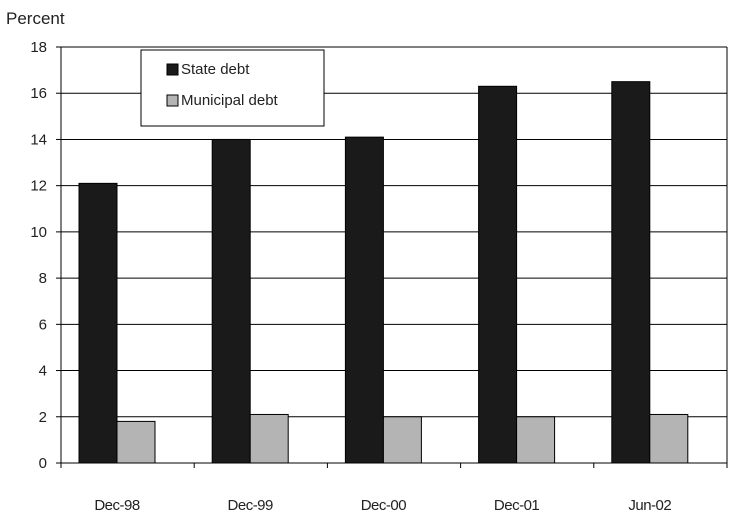 This screenshot has height=520, width=734. What do you see at coordinates (38, 232) in the screenshot?
I see `y-tick-label: 10` at bounding box center [38, 232].